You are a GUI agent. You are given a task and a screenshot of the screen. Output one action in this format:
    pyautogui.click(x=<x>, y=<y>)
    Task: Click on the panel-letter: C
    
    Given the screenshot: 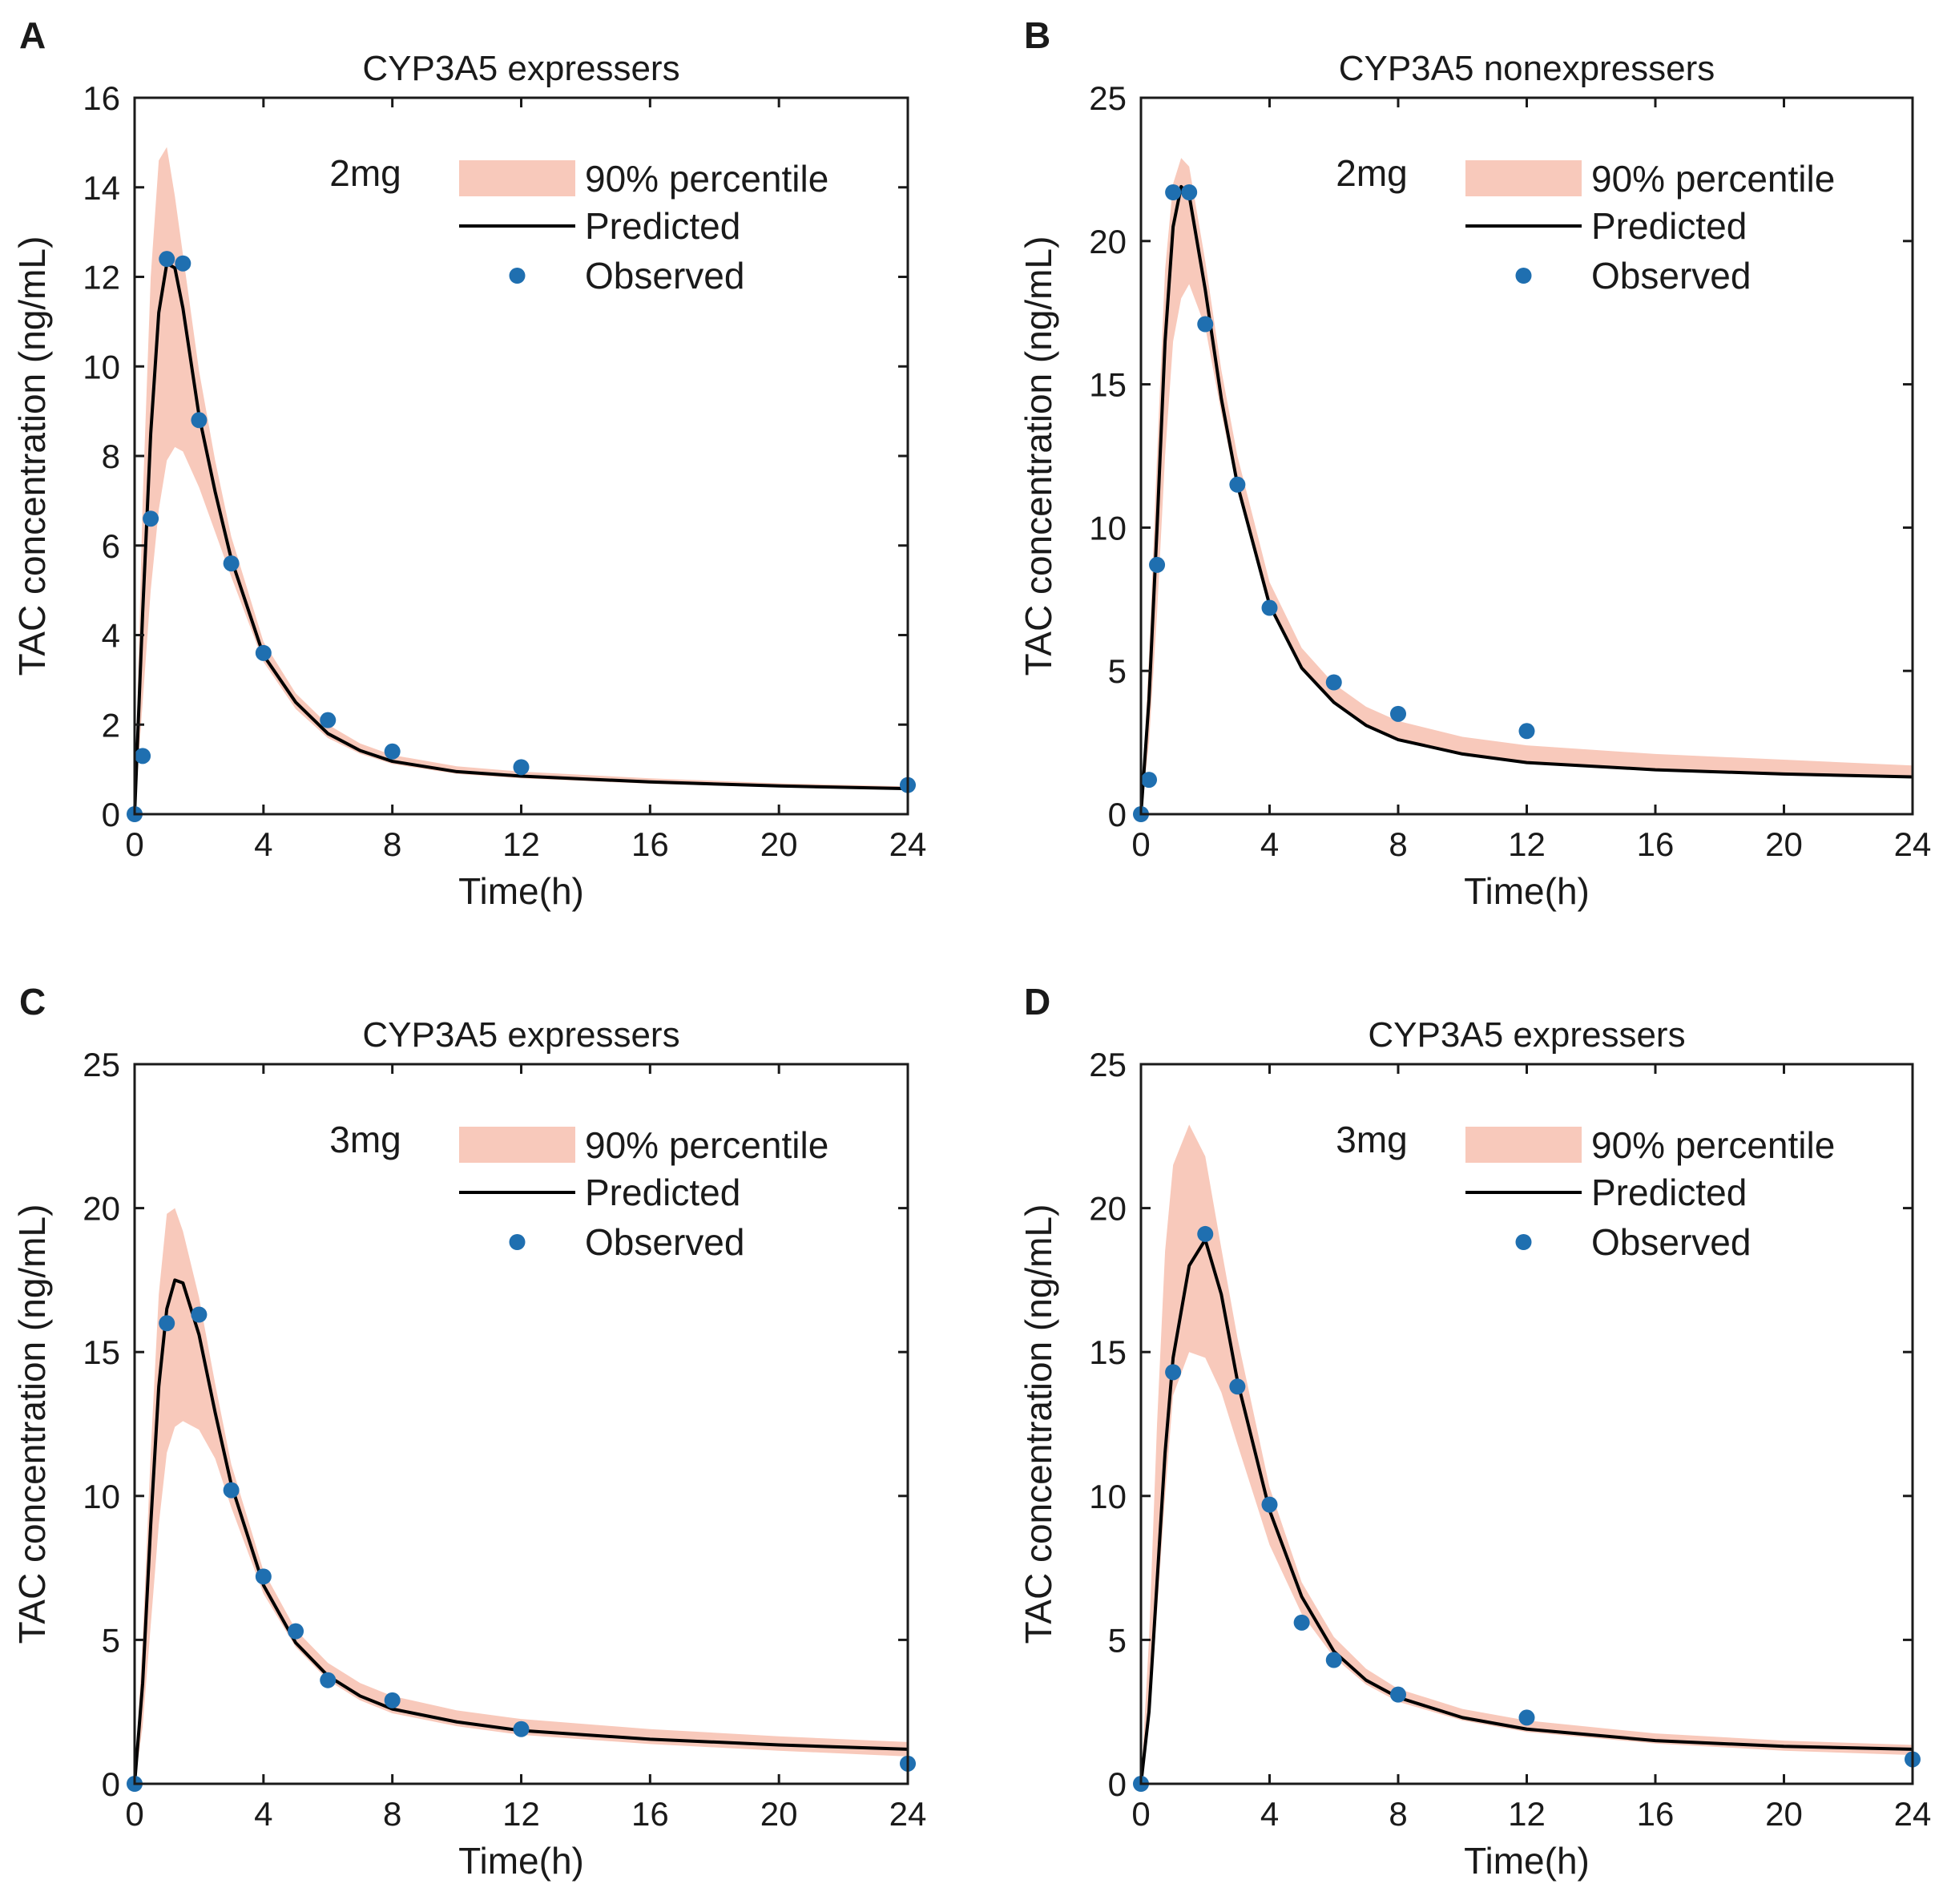 What is the action you would take?
    pyautogui.click(x=32, y=1002)
    